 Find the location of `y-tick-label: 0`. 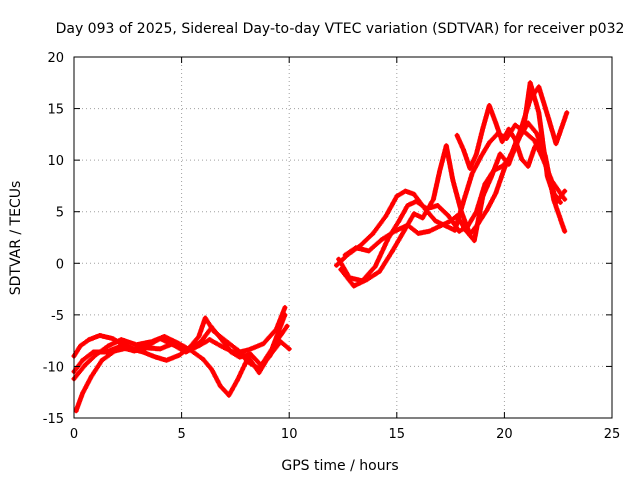

y-tick-label: 0 is located at coordinates (60, 264).